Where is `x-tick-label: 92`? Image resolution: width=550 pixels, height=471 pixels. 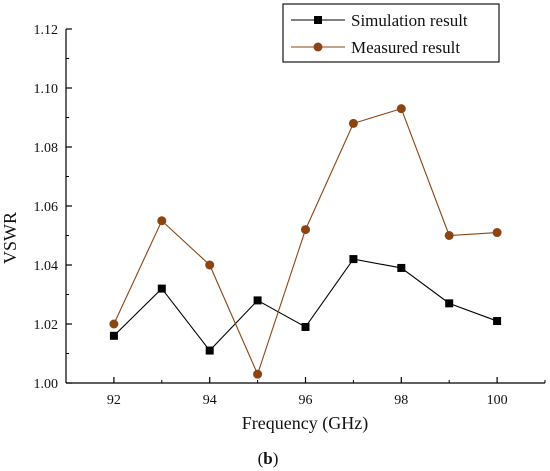
x-tick-label: 92 is located at coordinates (114, 400).